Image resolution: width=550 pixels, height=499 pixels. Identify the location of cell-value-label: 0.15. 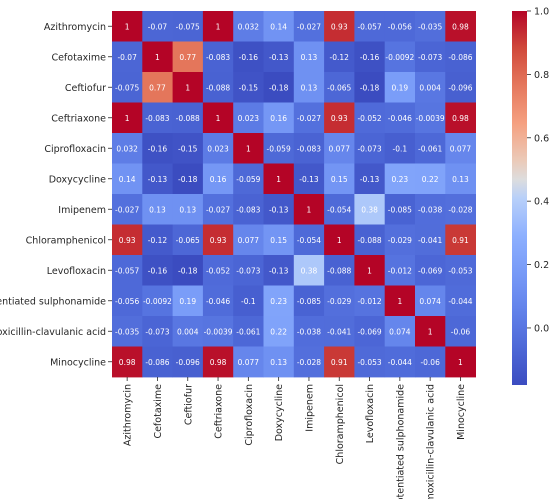
(278, 240).